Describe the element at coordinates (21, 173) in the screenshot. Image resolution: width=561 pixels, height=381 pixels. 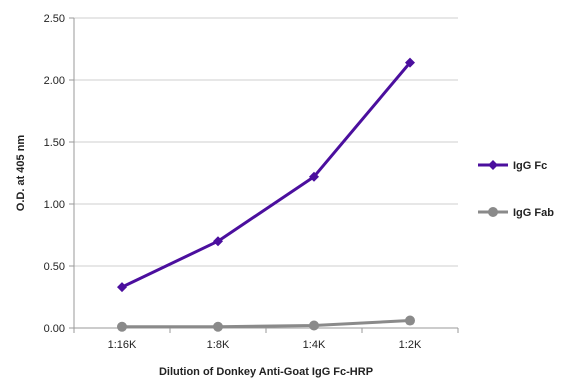
I see `y-axis-title: O.D. at 405 nm` at that location.